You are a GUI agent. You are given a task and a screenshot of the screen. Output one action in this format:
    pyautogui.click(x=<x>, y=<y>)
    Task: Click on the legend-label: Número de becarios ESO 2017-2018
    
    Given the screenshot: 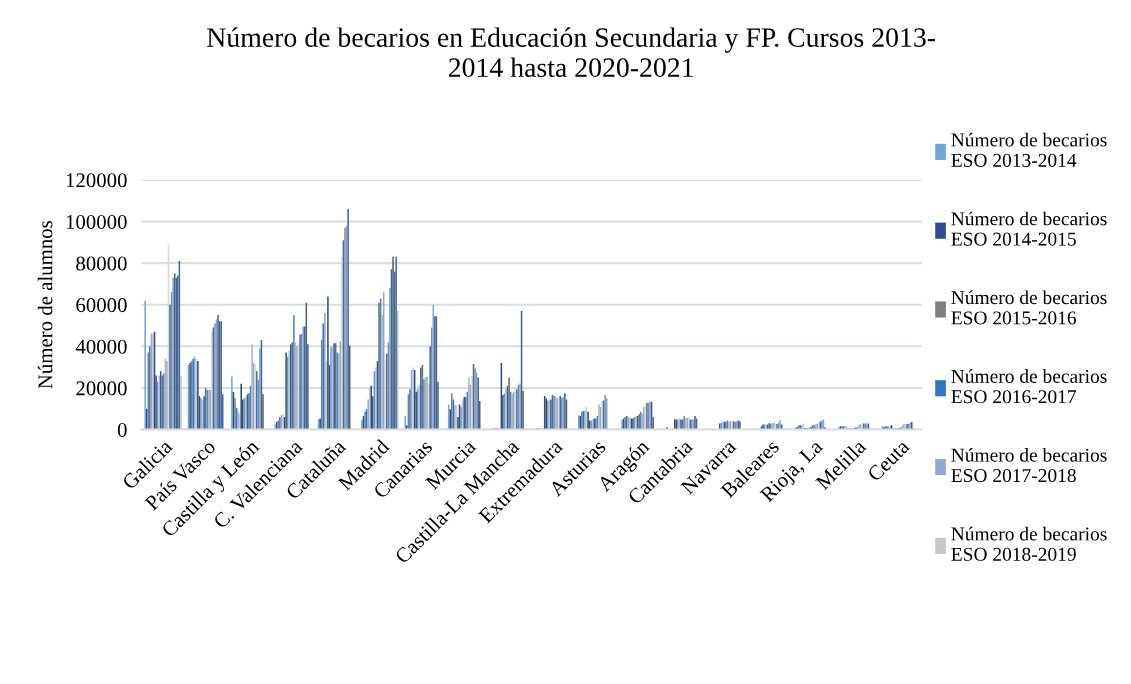 What is the action you would take?
    pyautogui.click(x=1029, y=465)
    